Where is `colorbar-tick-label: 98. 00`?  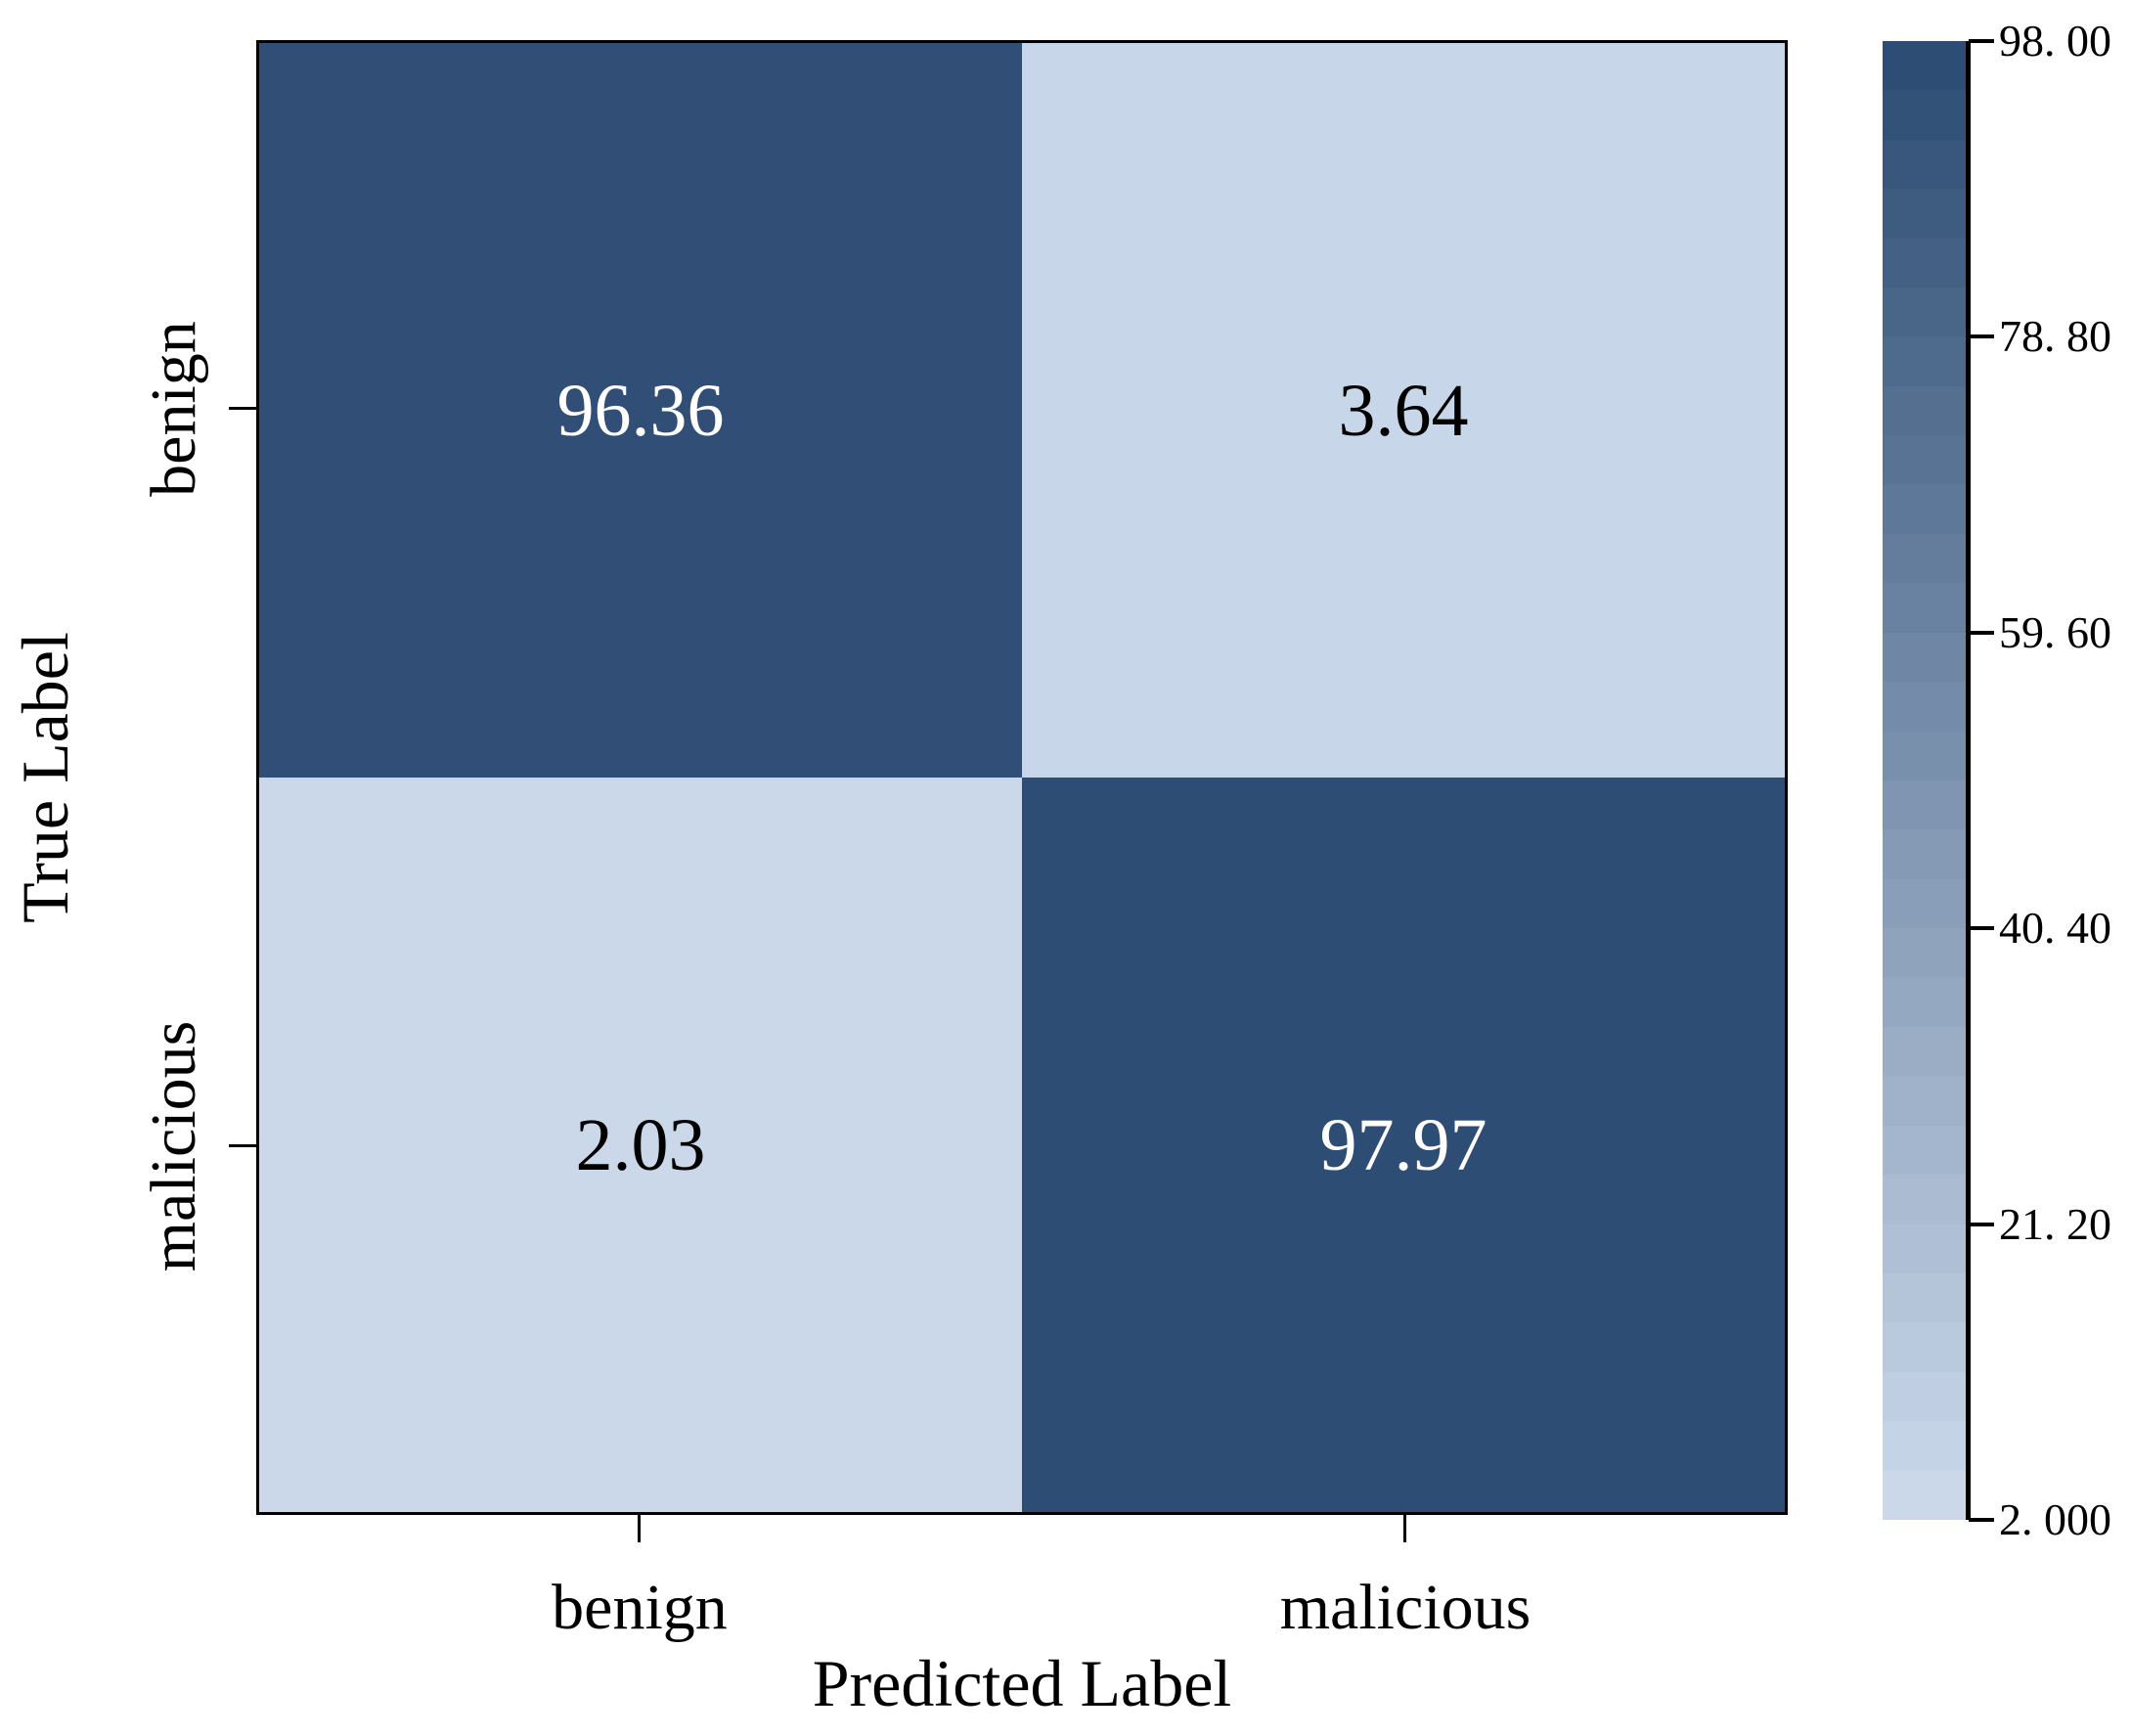 colorbar-tick-label: 98. 00 is located at coordinates (2055, 41).